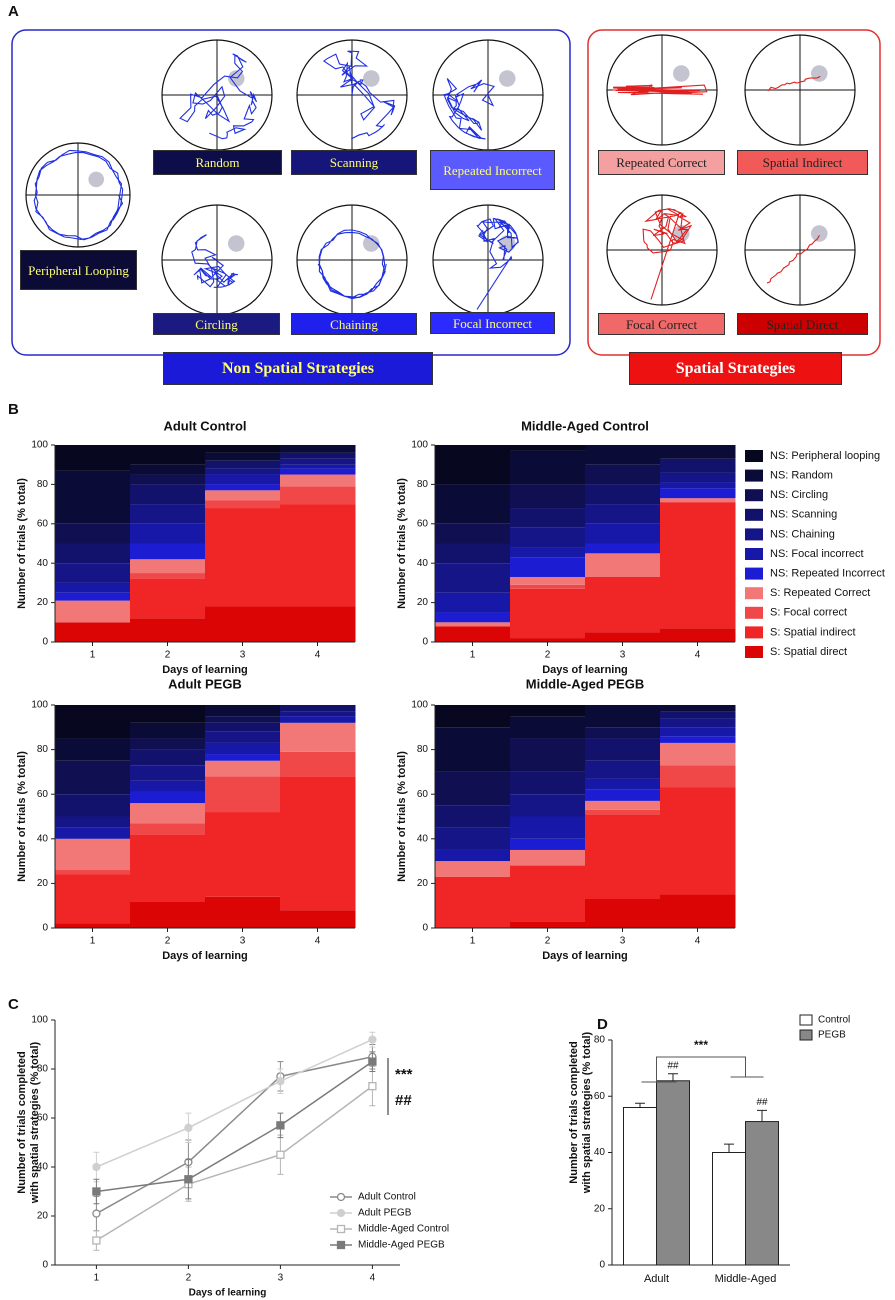 Image resolution: width=895 pixels, height=1300 pixels. What do you see at coordinates (574, 1112) in the screenshot?
I see `y-axis-label: Number of trials completed` at bounding box center [574, 1112].